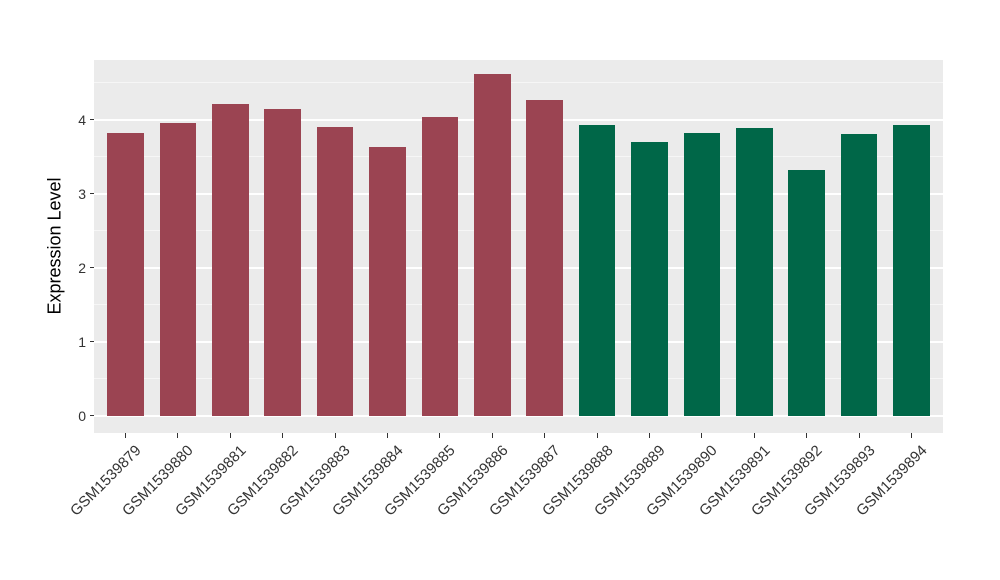 Image resolution: width=1000 pixels, height=580 pixels. What do you see at coordinates (82, 193) in the screenshot?
I see `y-tick-label: 3` at bounding box center [82, 193].